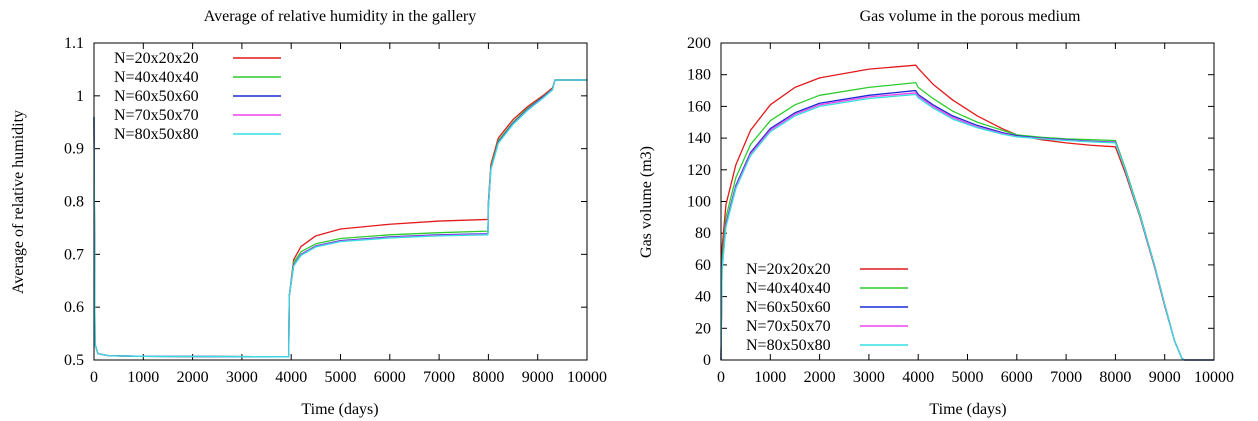 Image resolution: width=1258 pixels, height=421 pixels. Describe the element at coordinates (967, 409) in the screenshot. I see `chart-right-xlabel: Time (days)` at that location.